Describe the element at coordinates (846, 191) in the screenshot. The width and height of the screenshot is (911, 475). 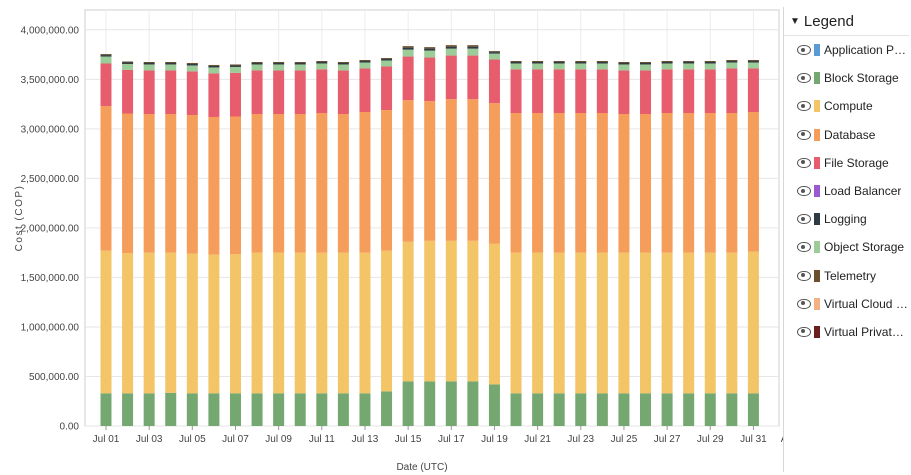
I see `legend-item: Load Balancer` at that location.